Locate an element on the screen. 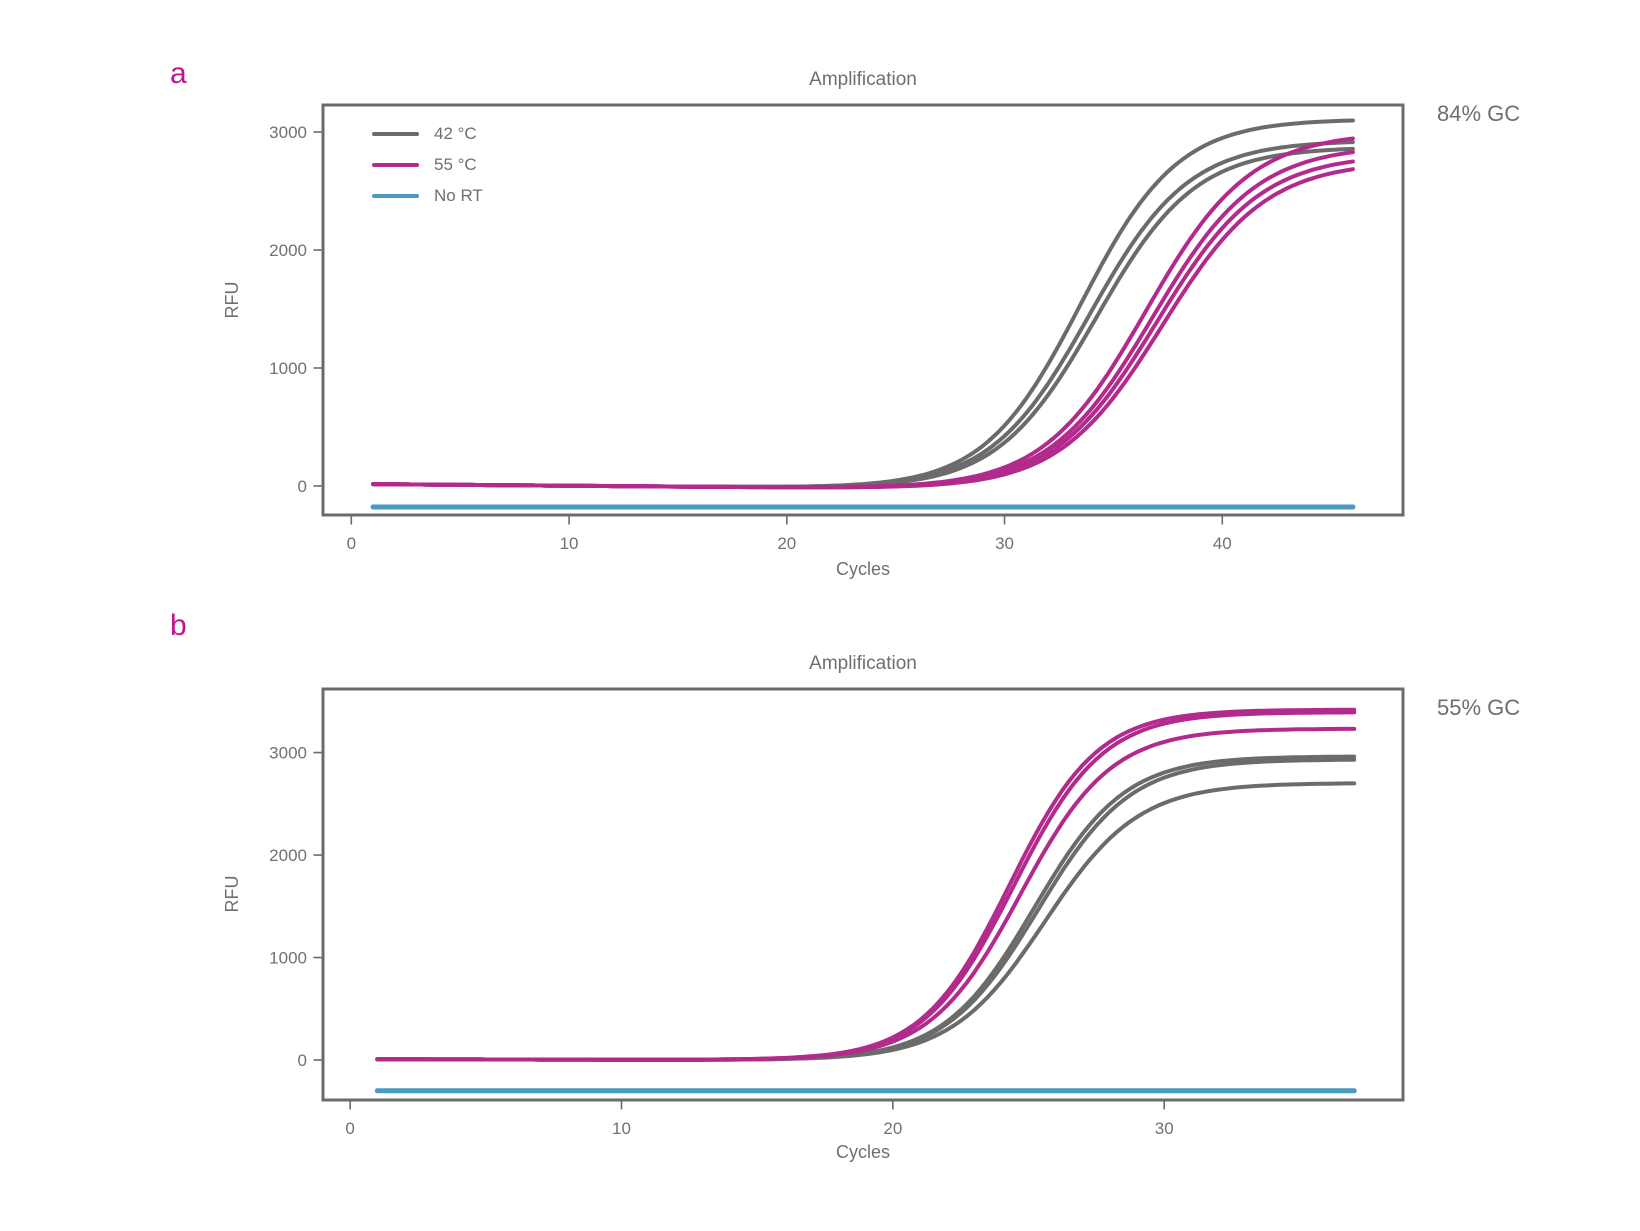  legend-label-55c: 55 °C is located at coordinates (455, 164).